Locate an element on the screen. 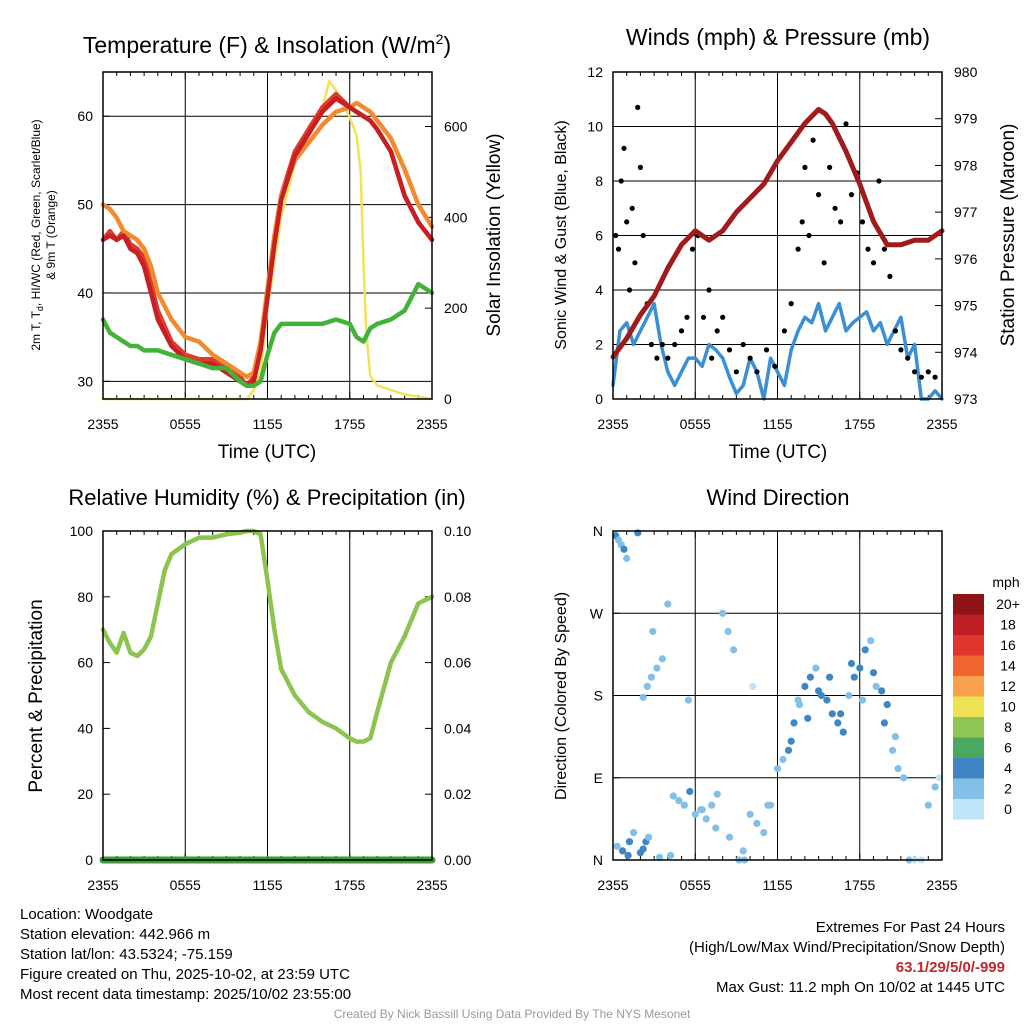  wind-y2tick-label: 978 is located at coordinates (966, 165).